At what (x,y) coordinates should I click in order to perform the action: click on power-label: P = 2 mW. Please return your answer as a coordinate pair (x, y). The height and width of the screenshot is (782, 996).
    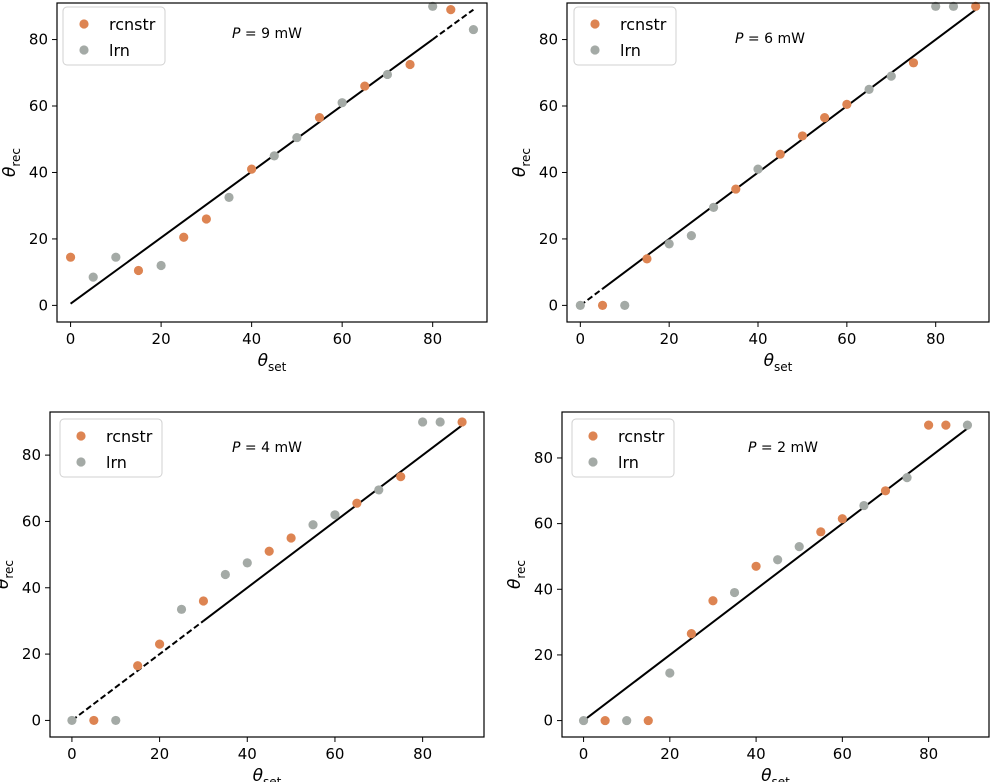
    Looking at the image, I should click on (783, 448).